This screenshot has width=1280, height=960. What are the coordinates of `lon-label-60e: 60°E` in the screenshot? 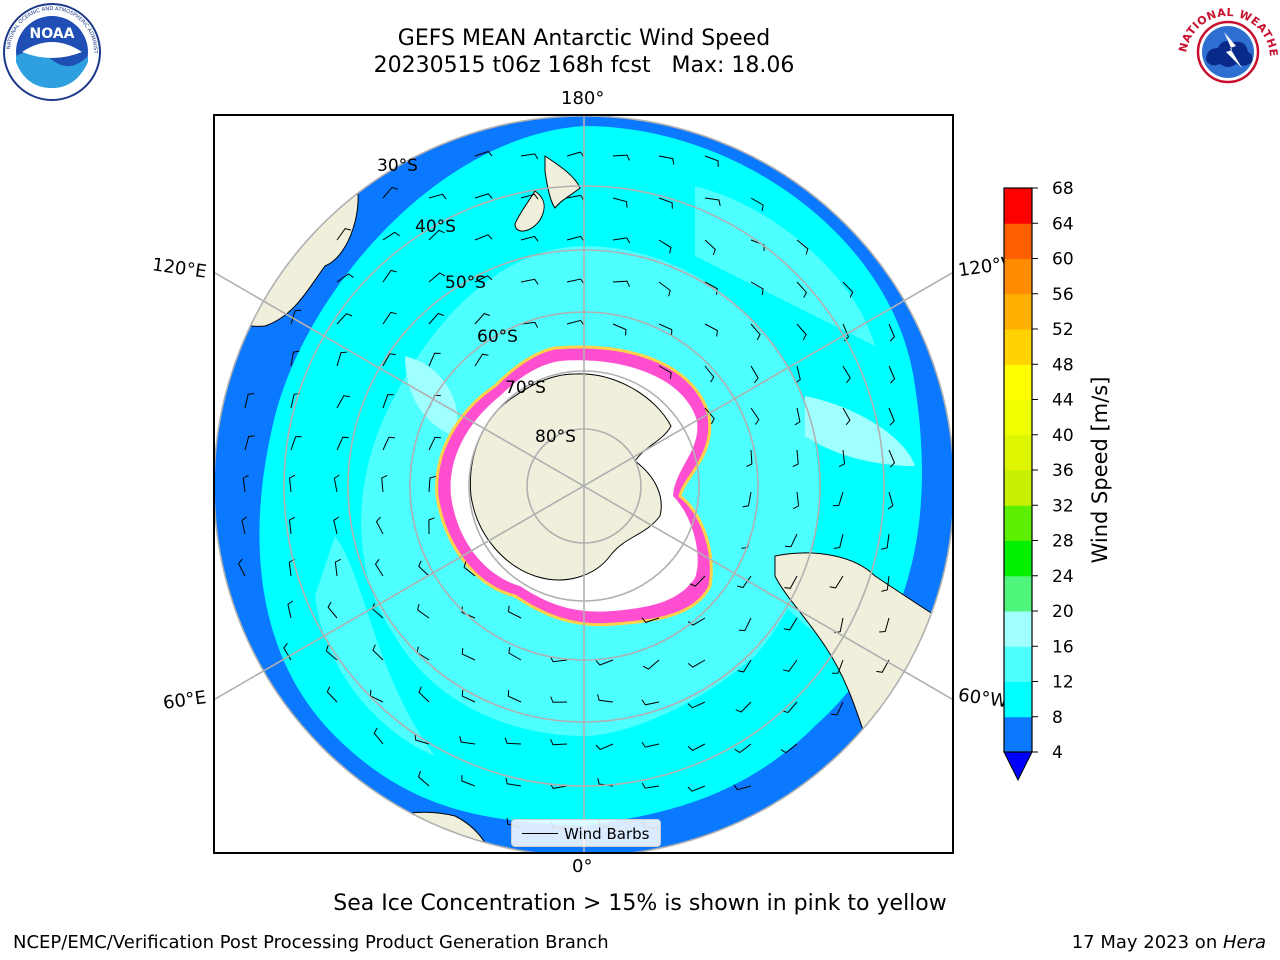 It's located at (184, 700).